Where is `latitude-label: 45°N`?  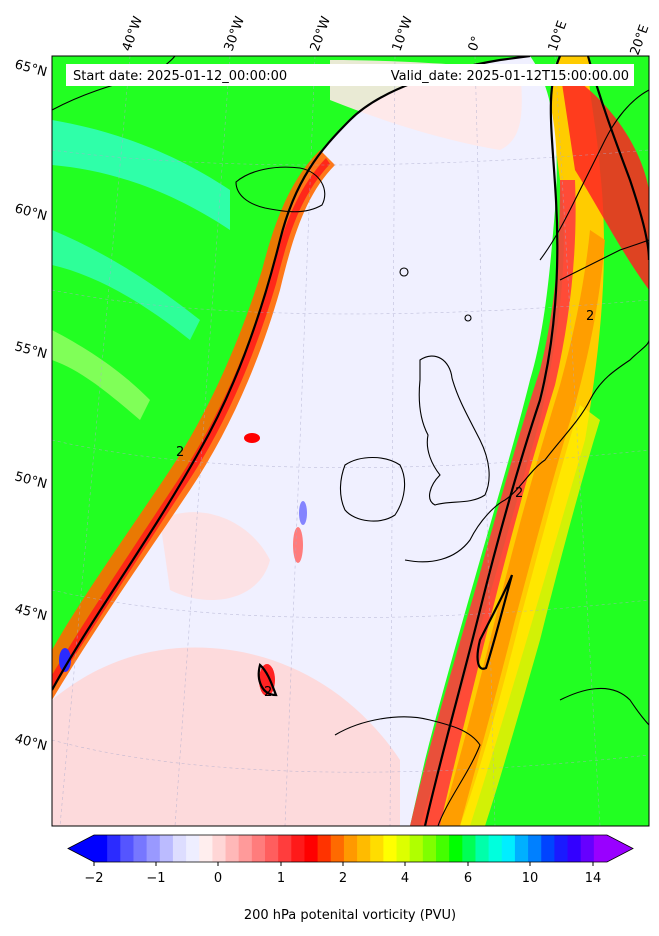 latitude-label: 45°N is located at coordinates (31, 612).